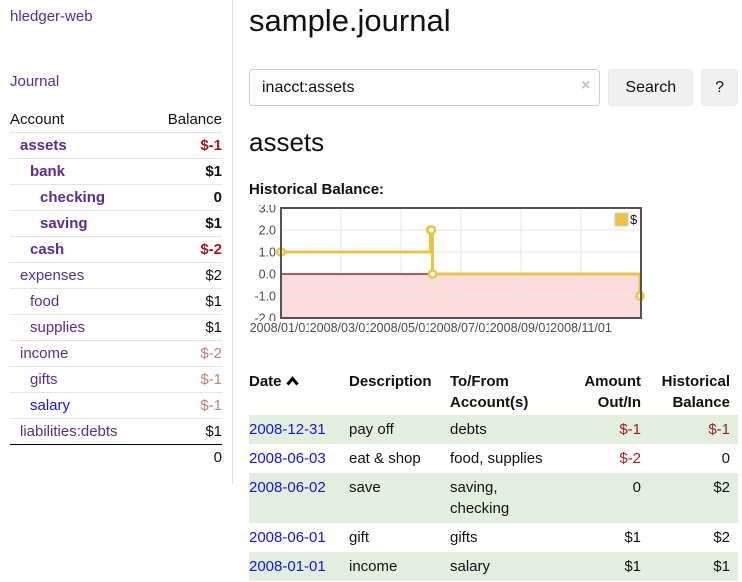  What do you see at coordinates (73, 197) in the screenshot?
I see `sidebar-account-link-checking: checking` at bounding box center [73, 197].